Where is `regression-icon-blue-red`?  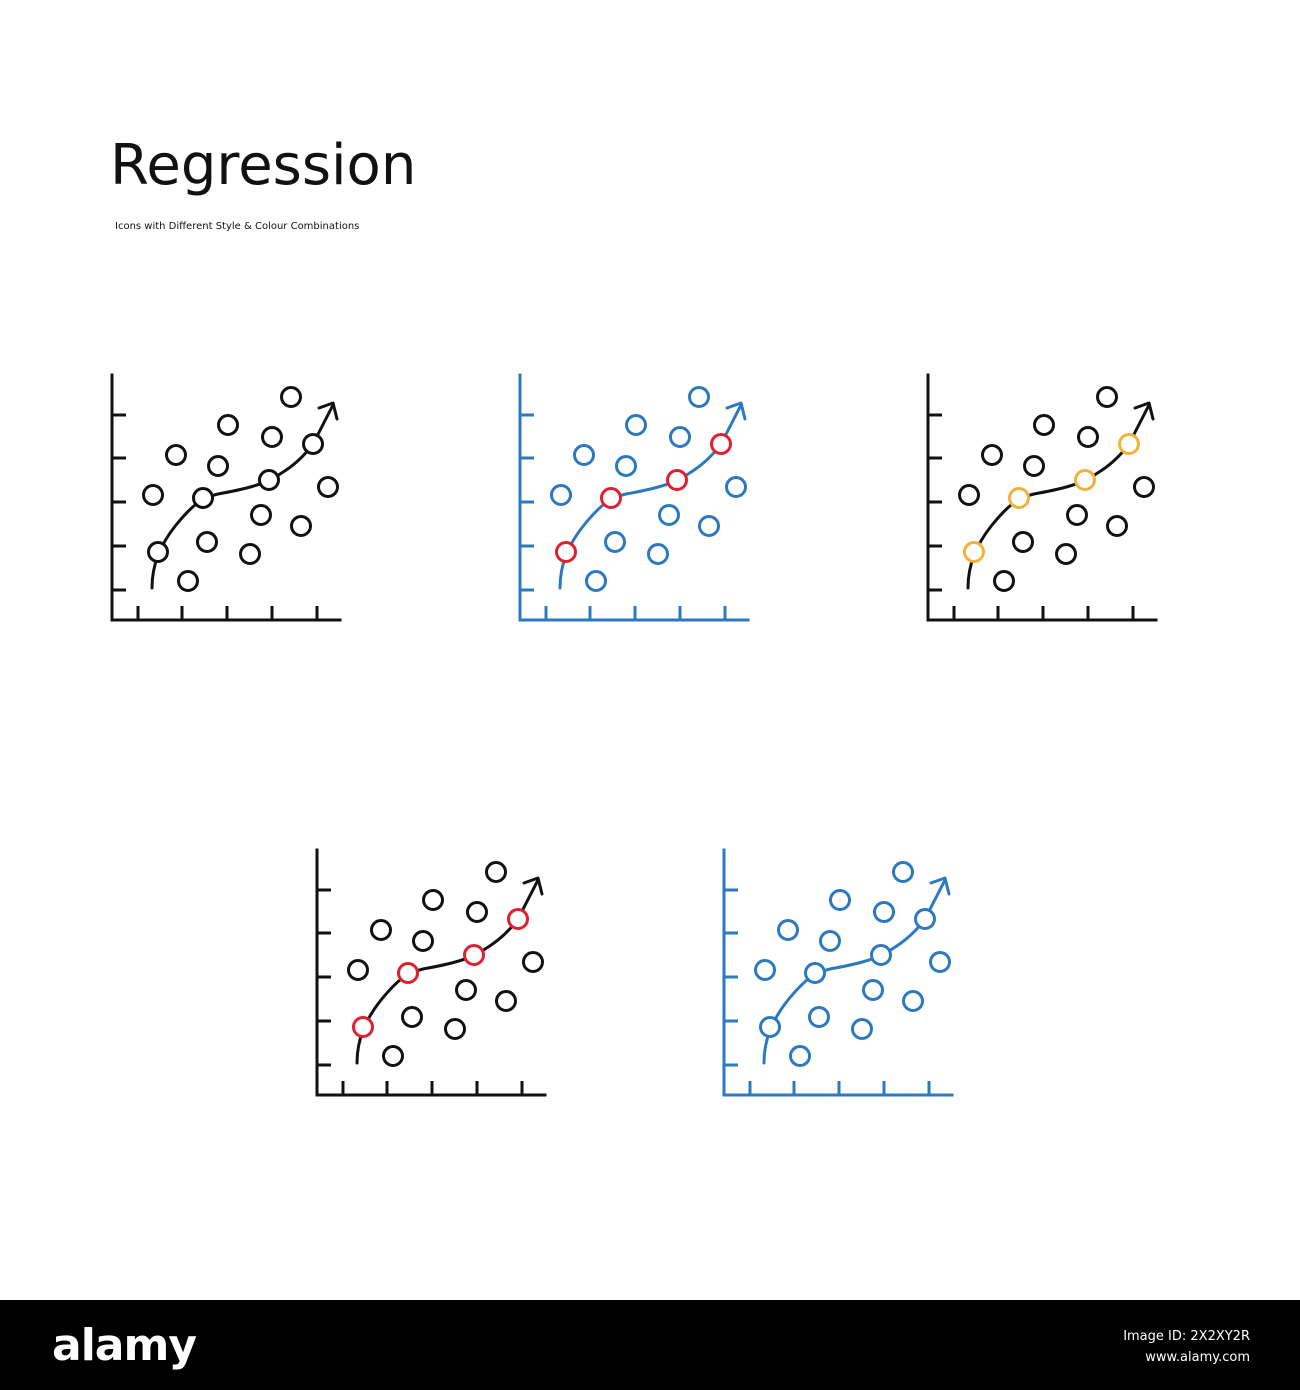
regression-icon-blue-red is located at coordinates (634, 497).